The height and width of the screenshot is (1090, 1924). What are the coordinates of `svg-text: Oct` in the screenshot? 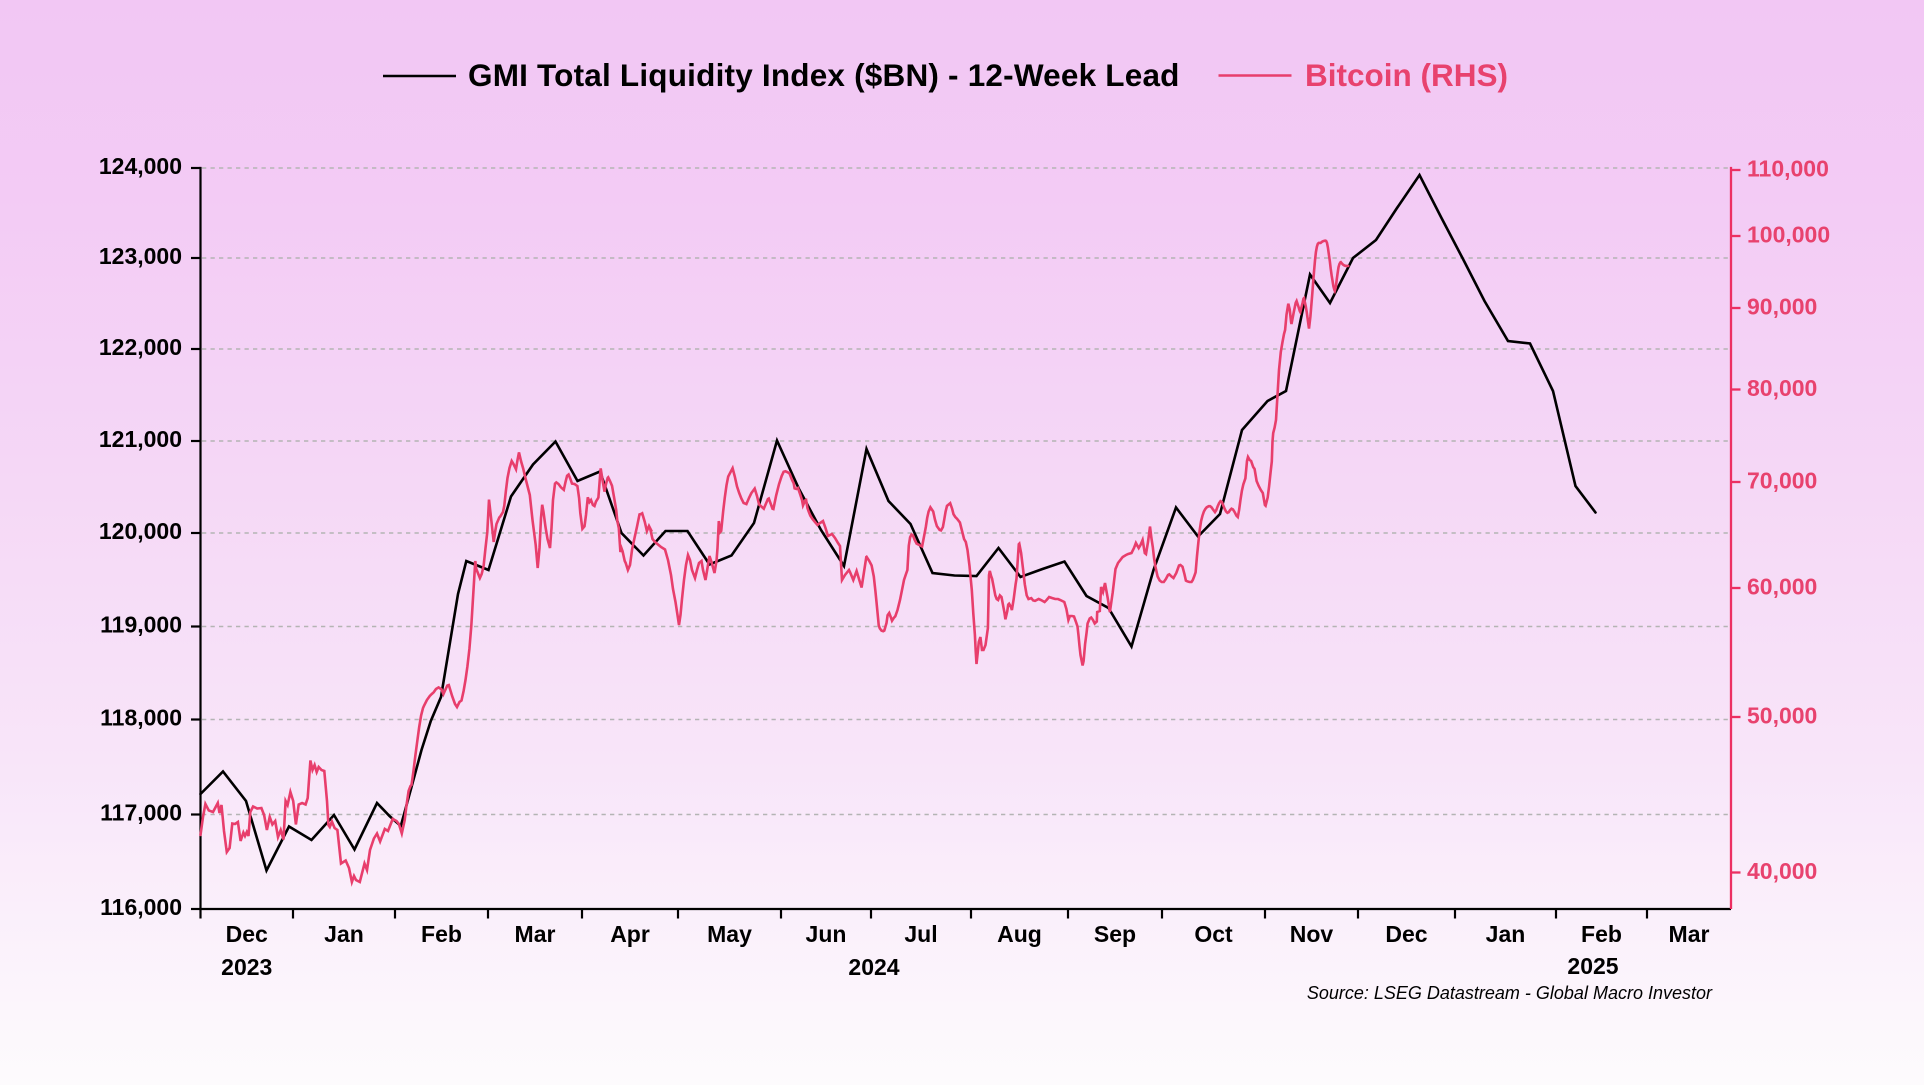 It's located at (1213, 934).